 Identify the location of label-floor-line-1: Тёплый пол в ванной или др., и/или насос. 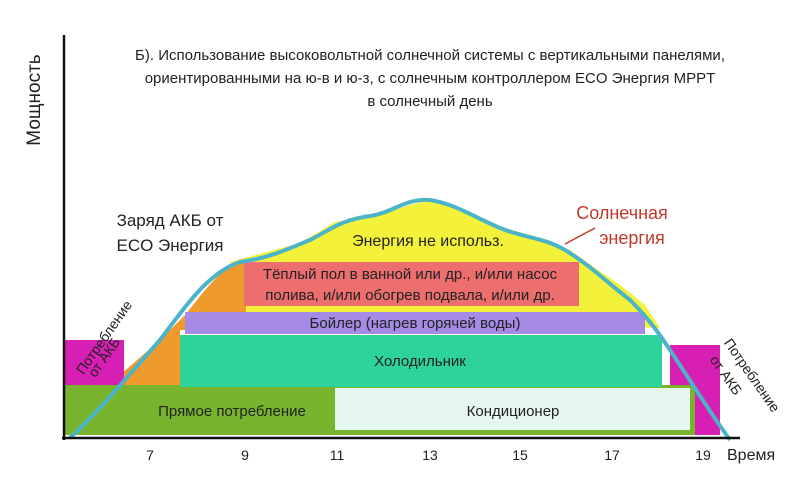
(410, 274).